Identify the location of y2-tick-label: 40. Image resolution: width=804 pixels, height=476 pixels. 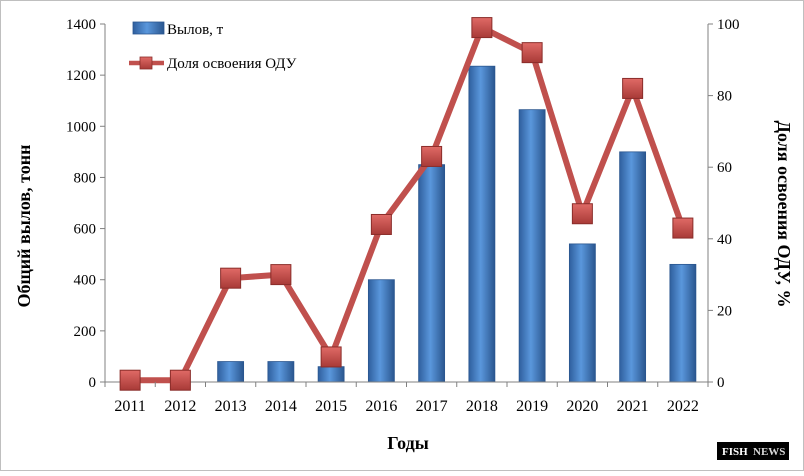
(724, 240).